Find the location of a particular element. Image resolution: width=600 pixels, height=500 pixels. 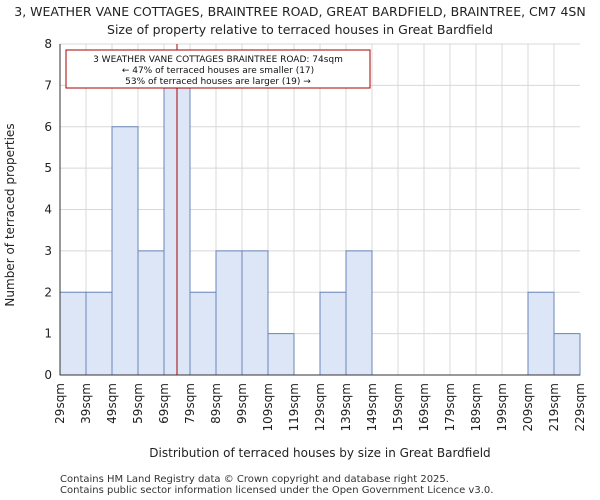

bar-39sqm is located at coordinates (99, 333).